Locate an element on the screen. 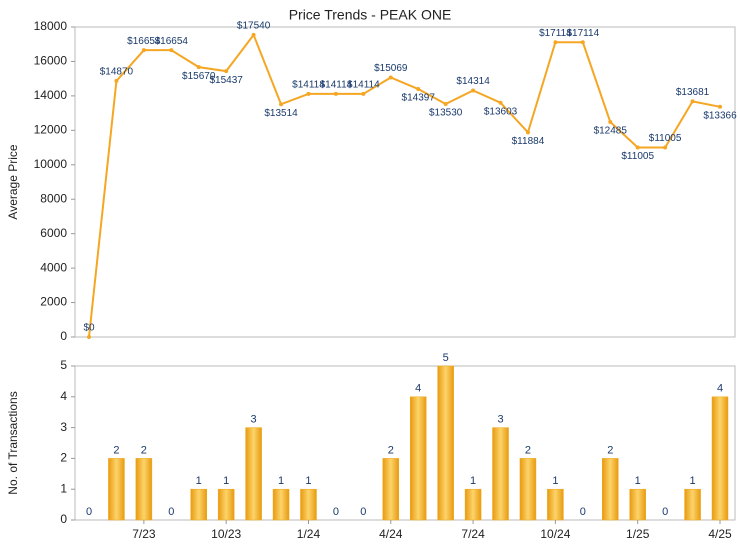 This screenshot has width=740, height=550. x-tick-label: 1/24 is located at coordinates (309, 534).